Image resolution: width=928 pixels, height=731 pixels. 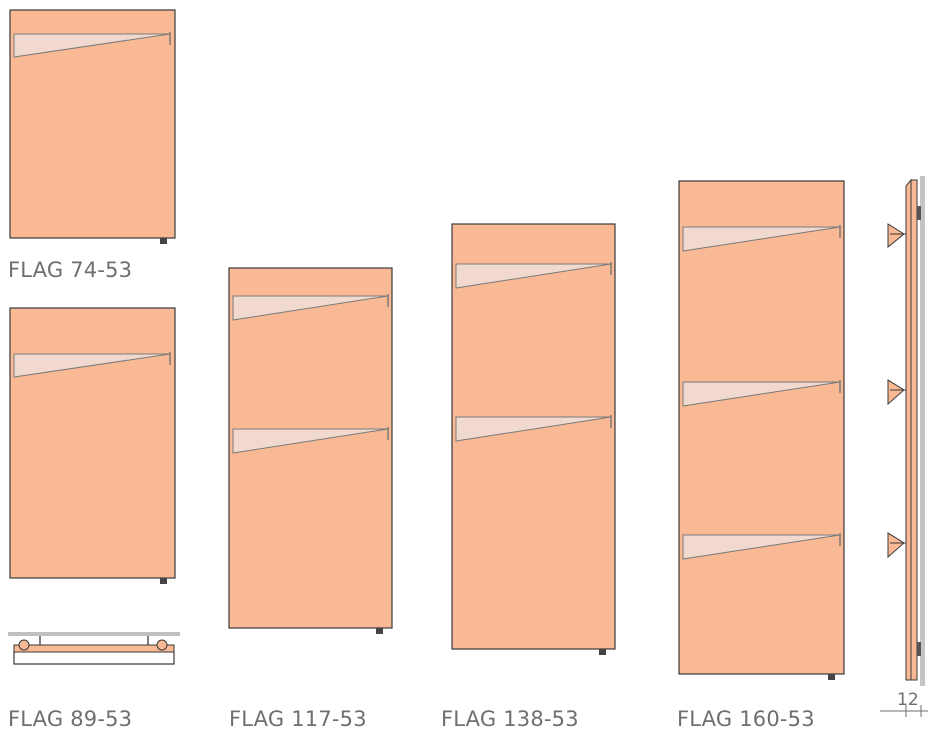 I want to click on radiator-top-view, so click(x=94, y=648).